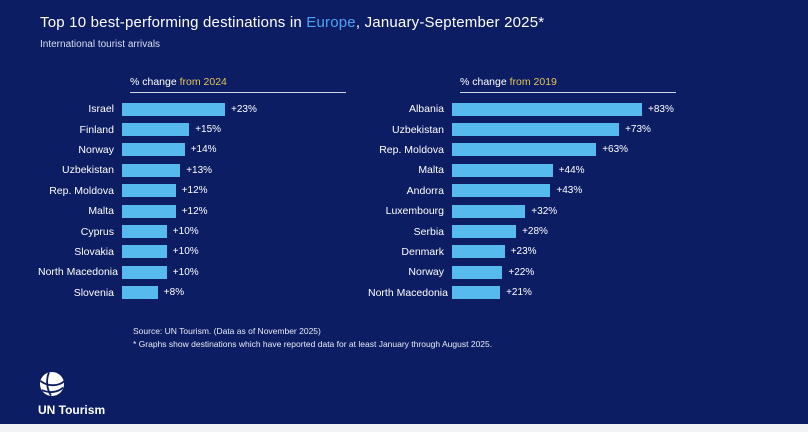  I want to click on value-label: +44%, so click(571, 170).